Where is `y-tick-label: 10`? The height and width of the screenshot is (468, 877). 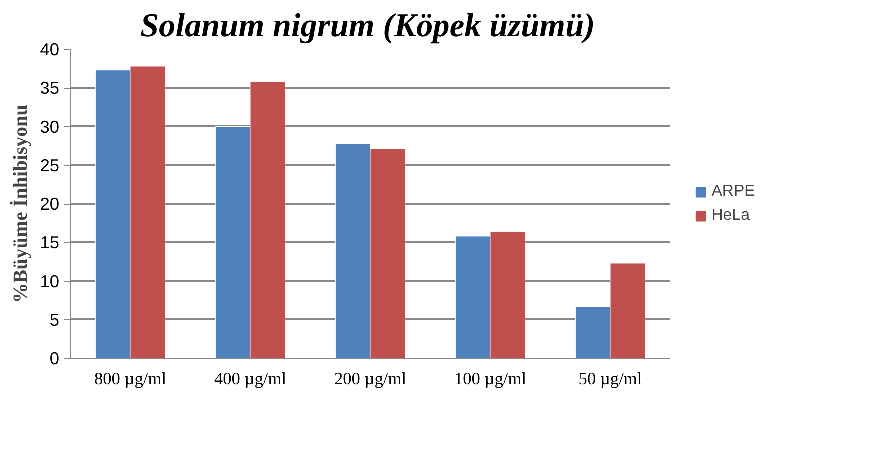 y-tick-label: 10 is located at coordinates (50, 281).